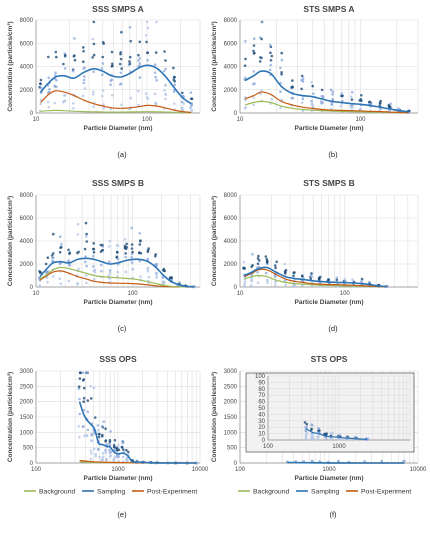 The height and width of the screenshot is (550, 430). I want to click on inset-x-tick-label: 100, so click(268, 447).